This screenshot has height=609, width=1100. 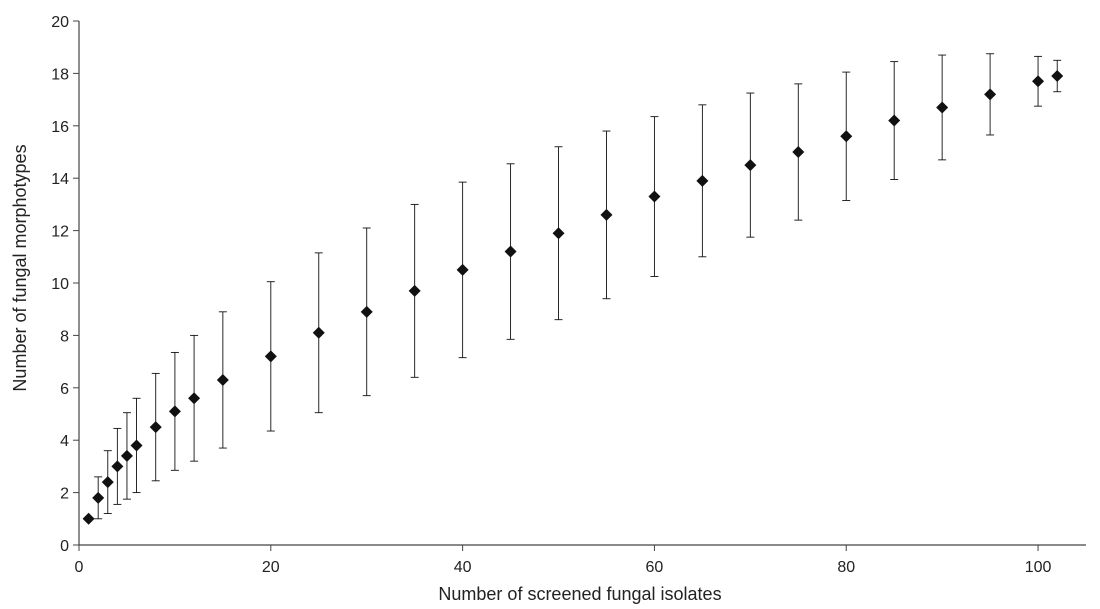 I want to click on y-axis-title: Number of fungal morphotypes, so click(x=20, y=267).